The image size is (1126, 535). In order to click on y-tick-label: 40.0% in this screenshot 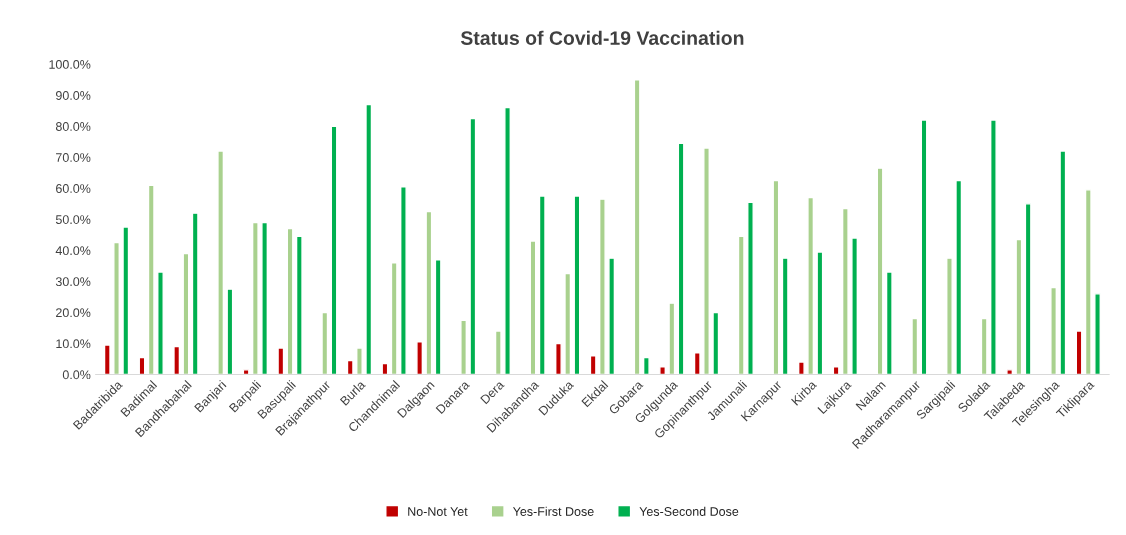, I will do `click(73, 251)`.